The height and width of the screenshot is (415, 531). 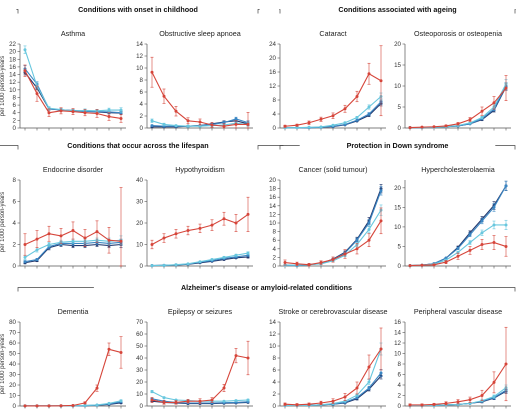 I want to click on panel-title: Stroke or cerebrovascular disease, so click(x=332, y=311).